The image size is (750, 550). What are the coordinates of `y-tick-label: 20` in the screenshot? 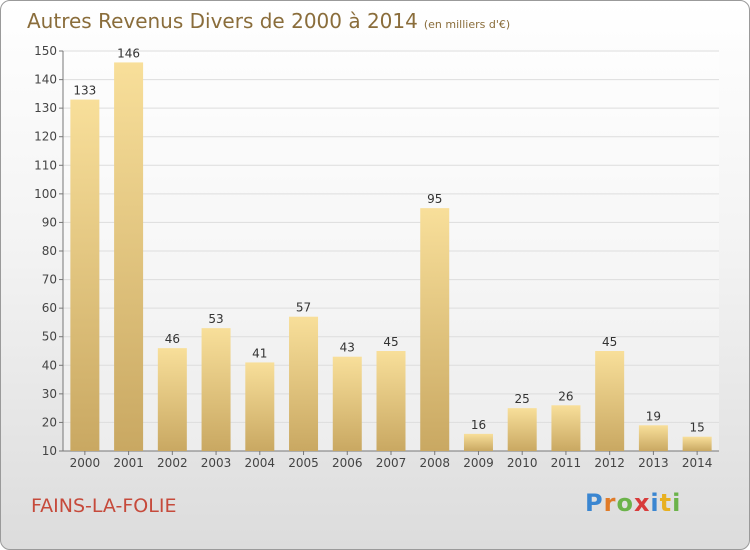 It's located at (49, 422).